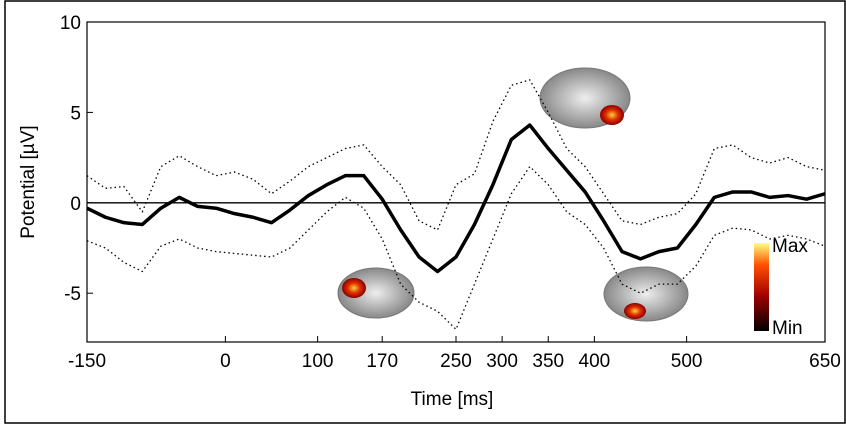 This screenshot has height=430, width=846. I want to click on x-tick-label: 650, so click(825, 361).